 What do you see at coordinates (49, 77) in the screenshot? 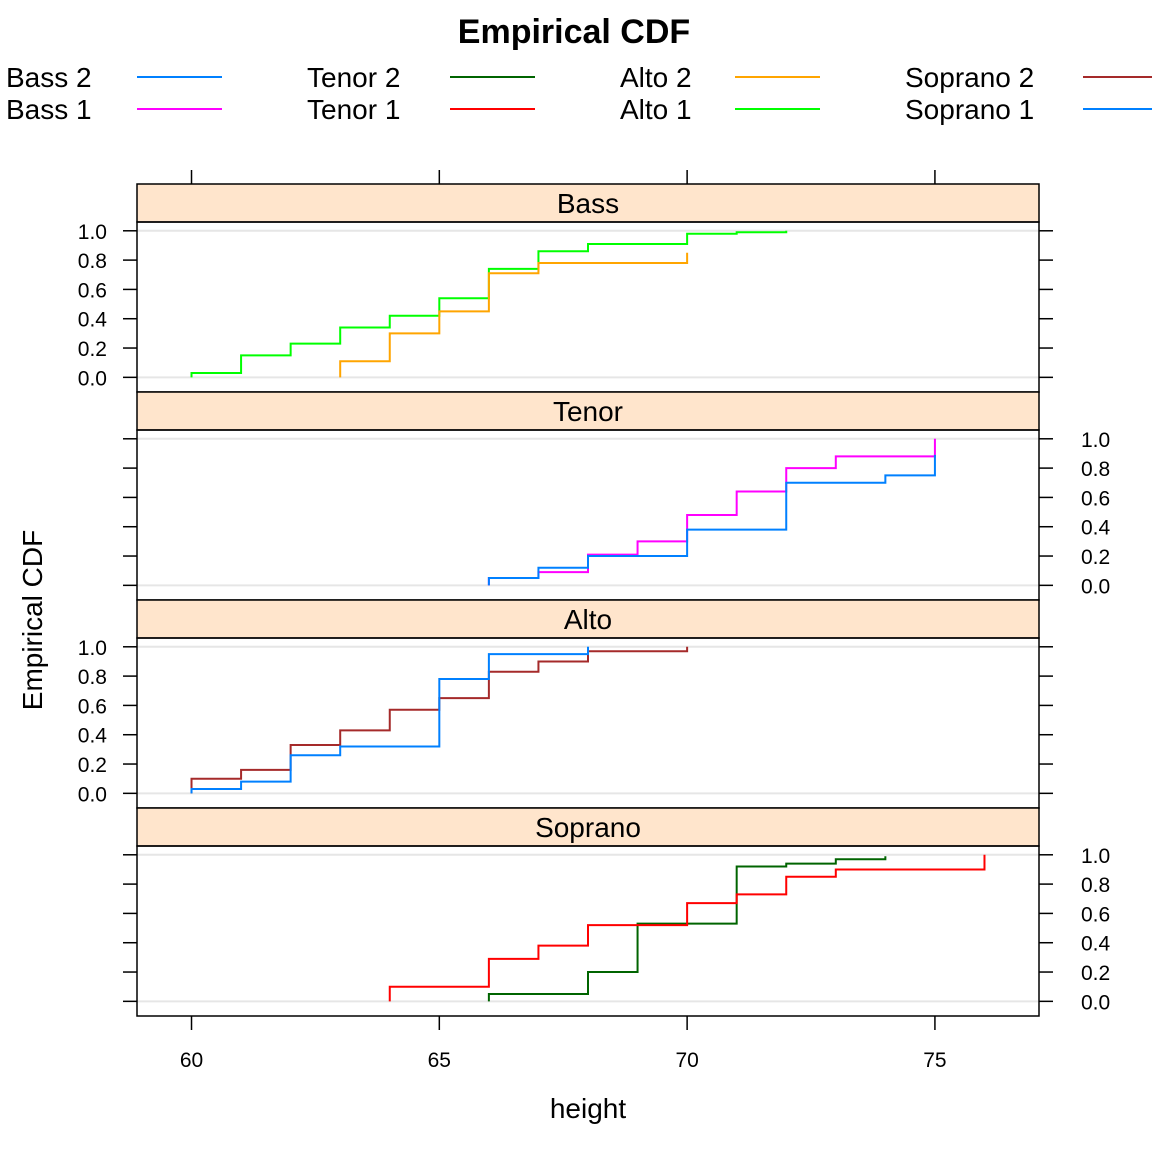
I see `legend-label: Bass 2` at bounding box center [49, 77].